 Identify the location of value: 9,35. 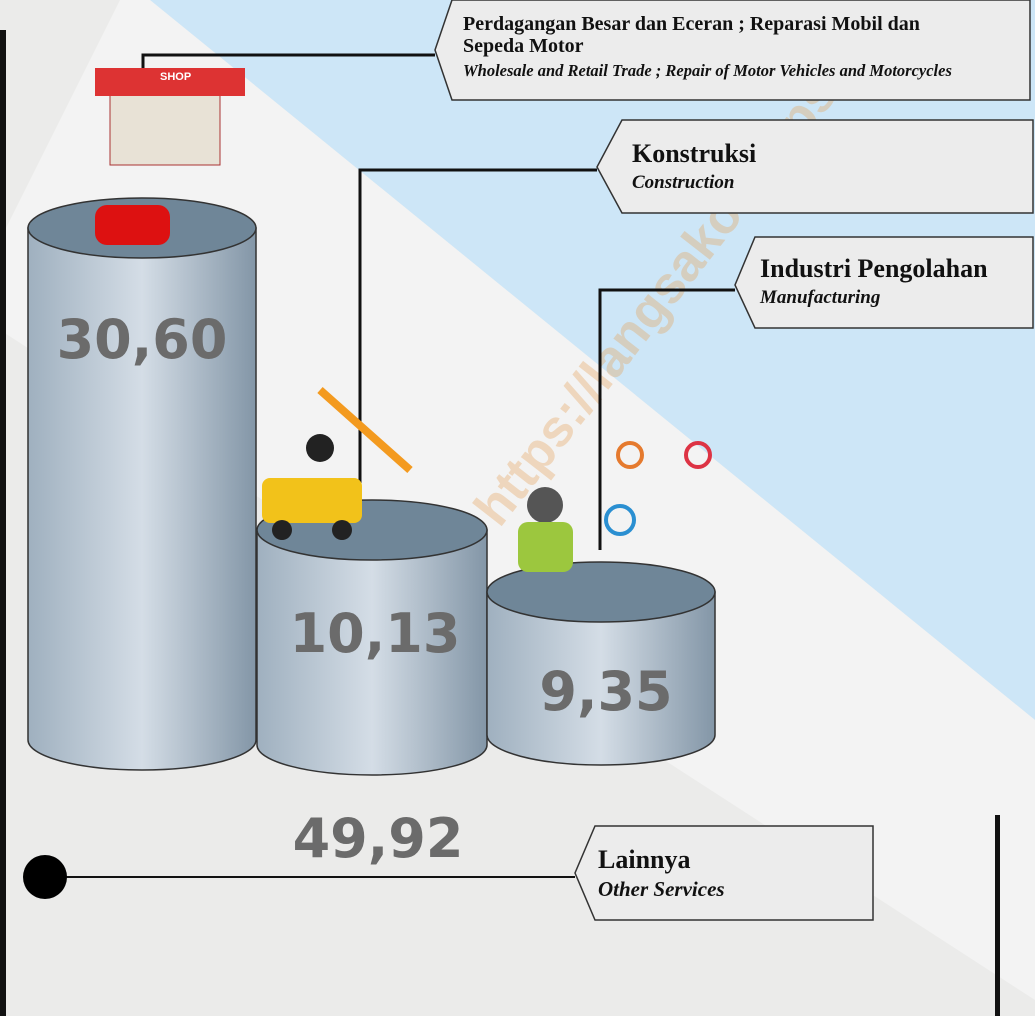
(605, 691).